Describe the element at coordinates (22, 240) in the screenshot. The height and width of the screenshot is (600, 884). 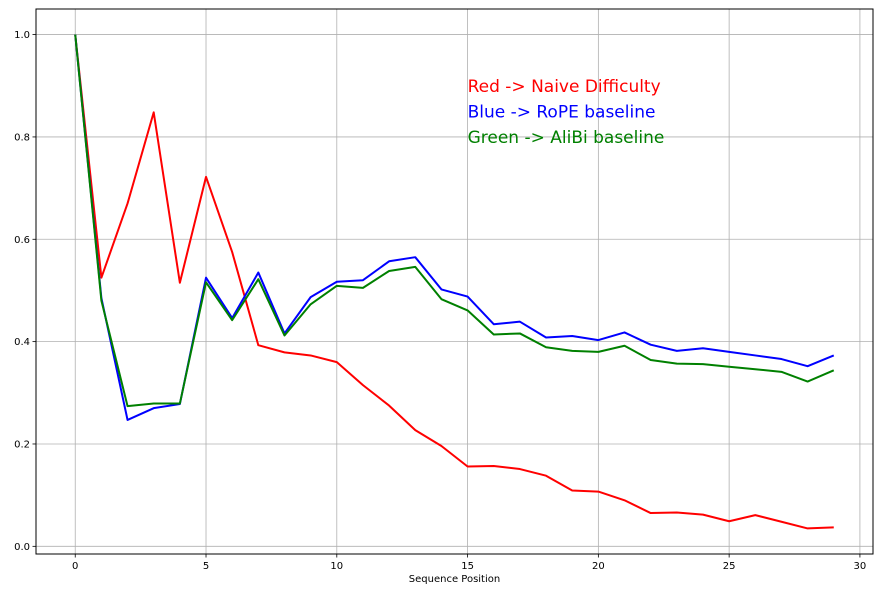
I see `y-tick-label: 0.6` at that location.